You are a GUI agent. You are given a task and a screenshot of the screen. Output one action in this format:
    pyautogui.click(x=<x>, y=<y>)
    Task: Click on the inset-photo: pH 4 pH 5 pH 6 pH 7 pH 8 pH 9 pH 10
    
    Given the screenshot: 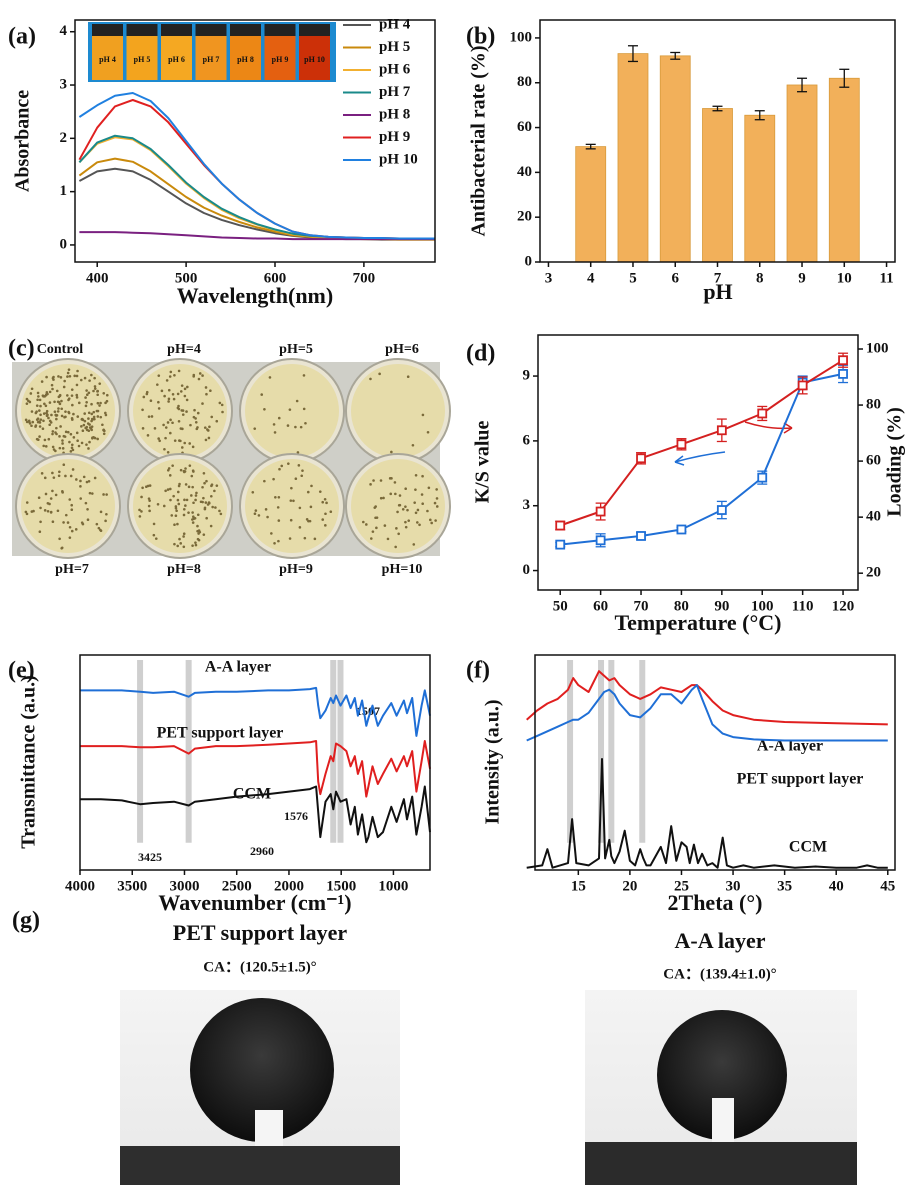 What is the action you would take?
    pyautogui.click(x=212, y=52)
    